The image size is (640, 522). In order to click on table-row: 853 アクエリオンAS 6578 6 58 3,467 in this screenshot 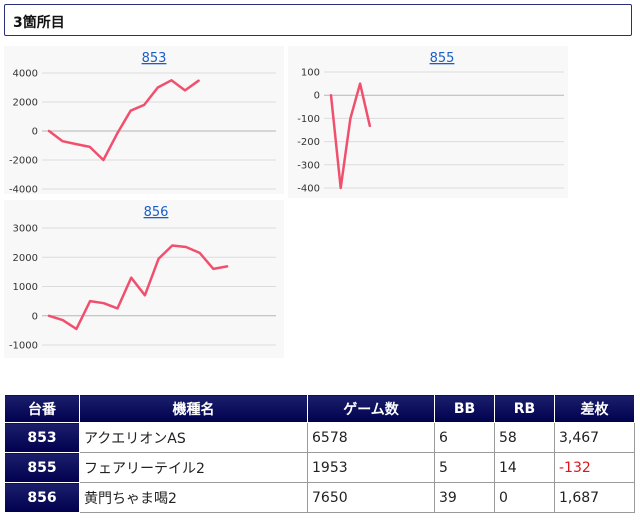, I will do `click(319, 437)`.